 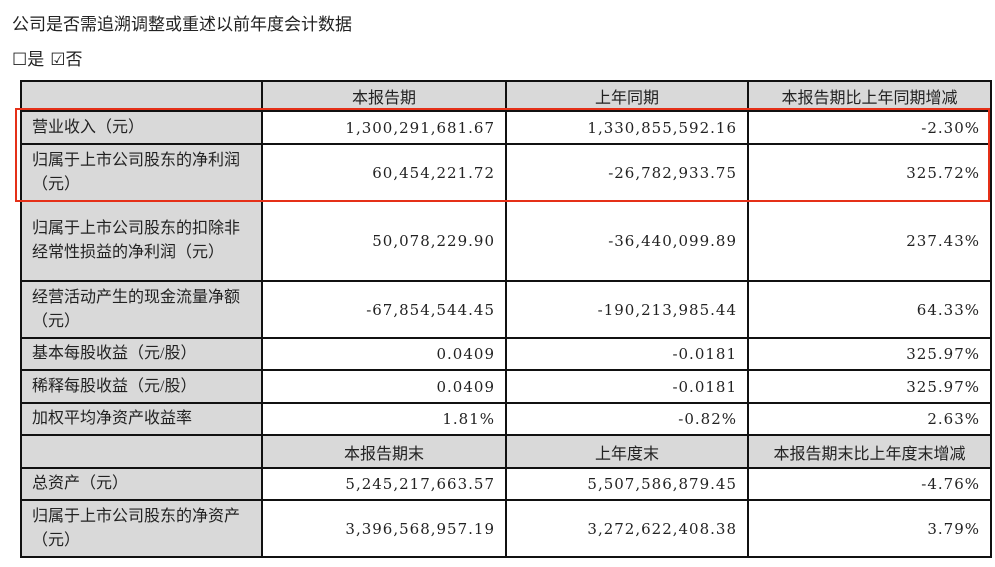 What do you see at coordinates (627, 419) in the screenshot?
I see `value-cell: -0.82%` at bounding box center [627, 419].